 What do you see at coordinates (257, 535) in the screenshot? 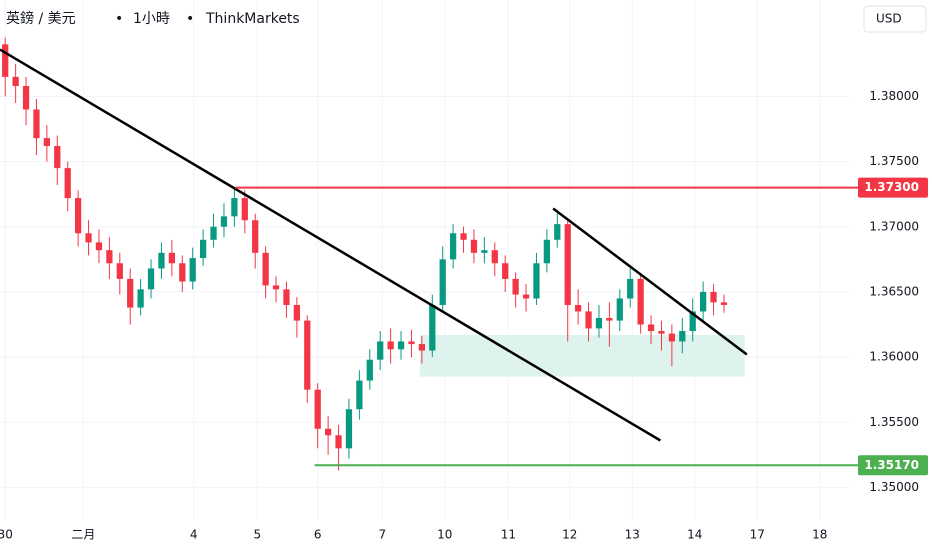
I see `x-tick-label: 5` at bounding box center [257, 535].